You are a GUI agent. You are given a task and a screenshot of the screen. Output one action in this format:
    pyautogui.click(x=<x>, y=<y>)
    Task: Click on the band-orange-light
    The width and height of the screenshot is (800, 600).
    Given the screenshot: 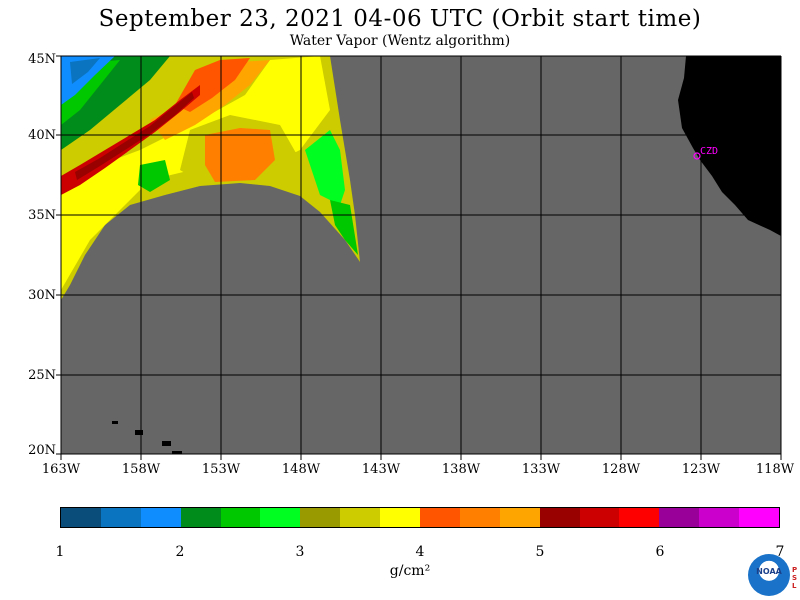 What is the action you would take?
    pyautogui.click(x=210, y=100)
    